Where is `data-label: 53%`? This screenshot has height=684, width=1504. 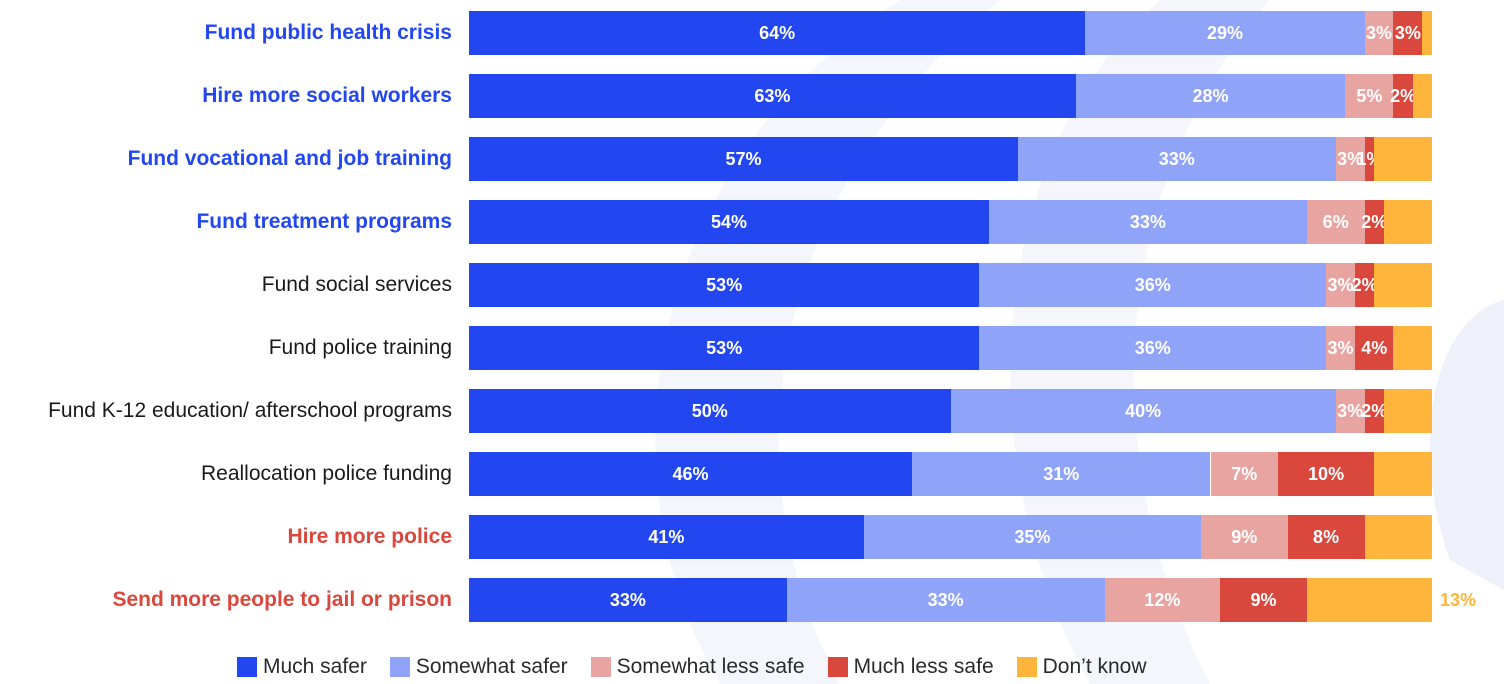 data-label: 53% is located at coordinates (724, 348).